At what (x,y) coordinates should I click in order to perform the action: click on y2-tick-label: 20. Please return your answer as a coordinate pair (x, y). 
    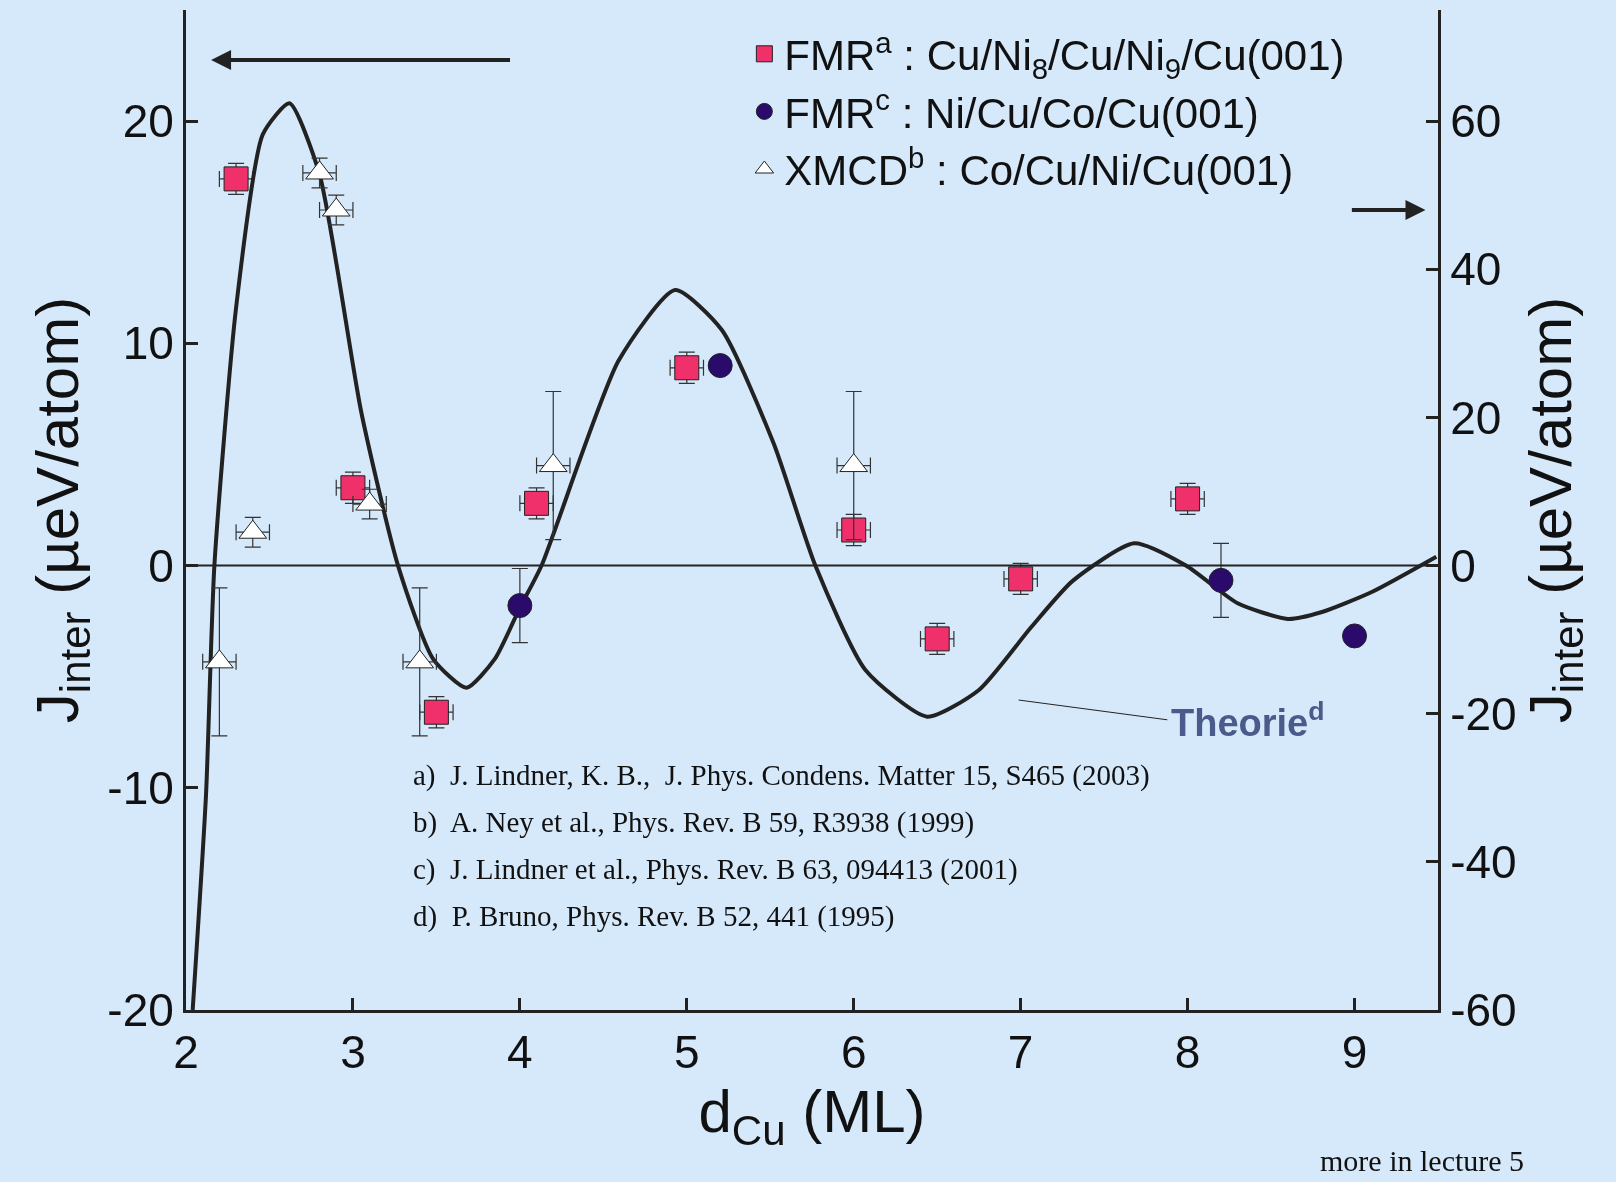
    Looking at the image, I should click on (1476, 417).